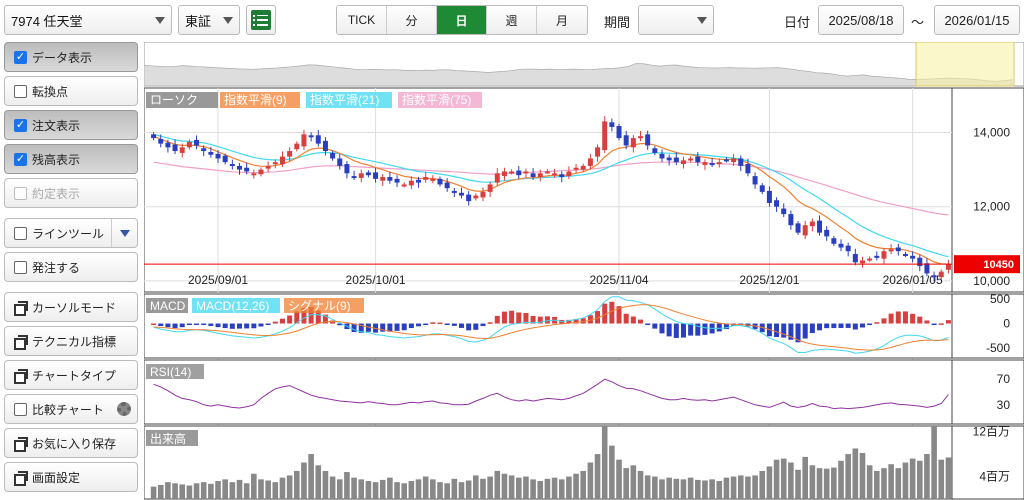 The image size is (1024, 500). What do you see at coordinates (362, 20) in the screenshot?
I see `tab-tick: TICK` at bounding box center [362, 20].